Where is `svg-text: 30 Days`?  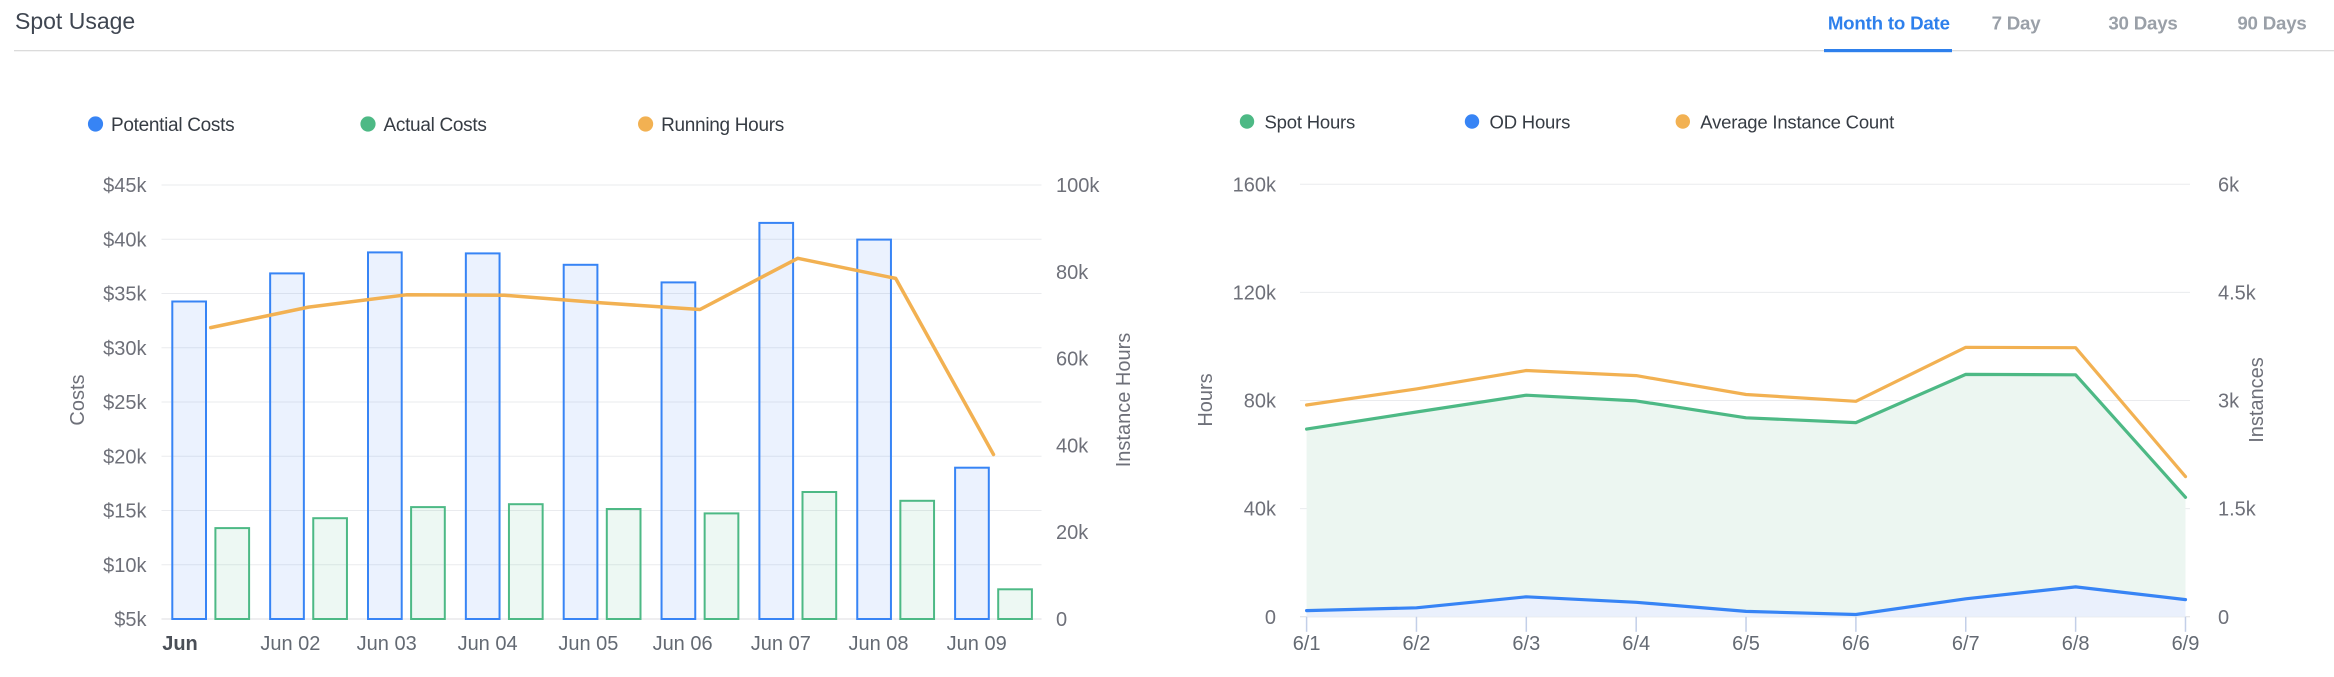
svg-text: 30 Days is located at coordinates (2142, 23).